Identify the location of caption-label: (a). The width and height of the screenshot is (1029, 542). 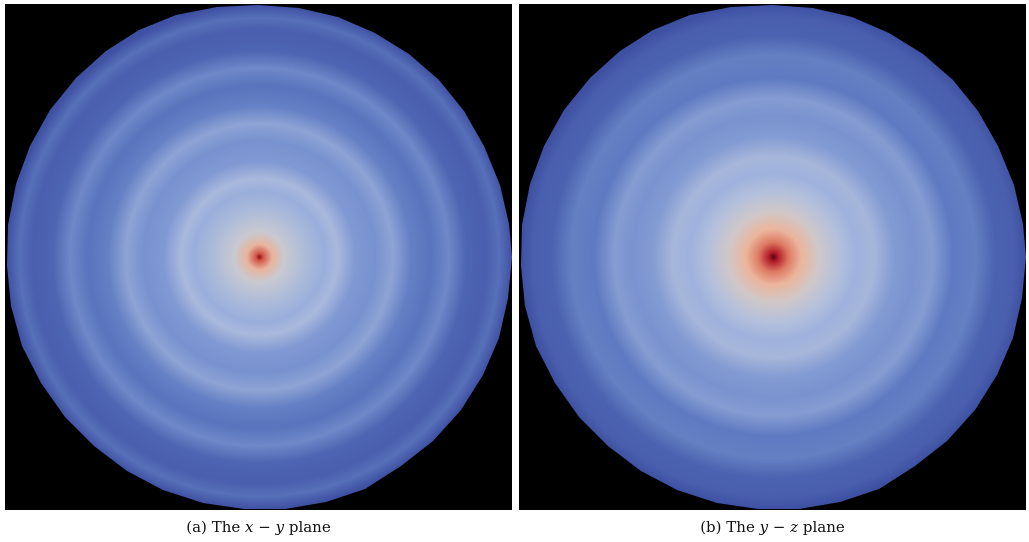
(196, 527).